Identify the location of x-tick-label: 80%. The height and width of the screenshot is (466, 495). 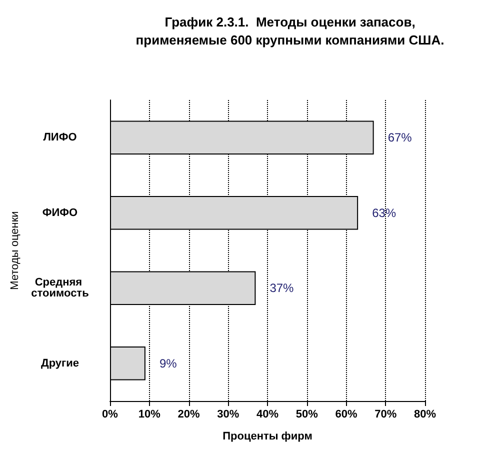
(425, 414).